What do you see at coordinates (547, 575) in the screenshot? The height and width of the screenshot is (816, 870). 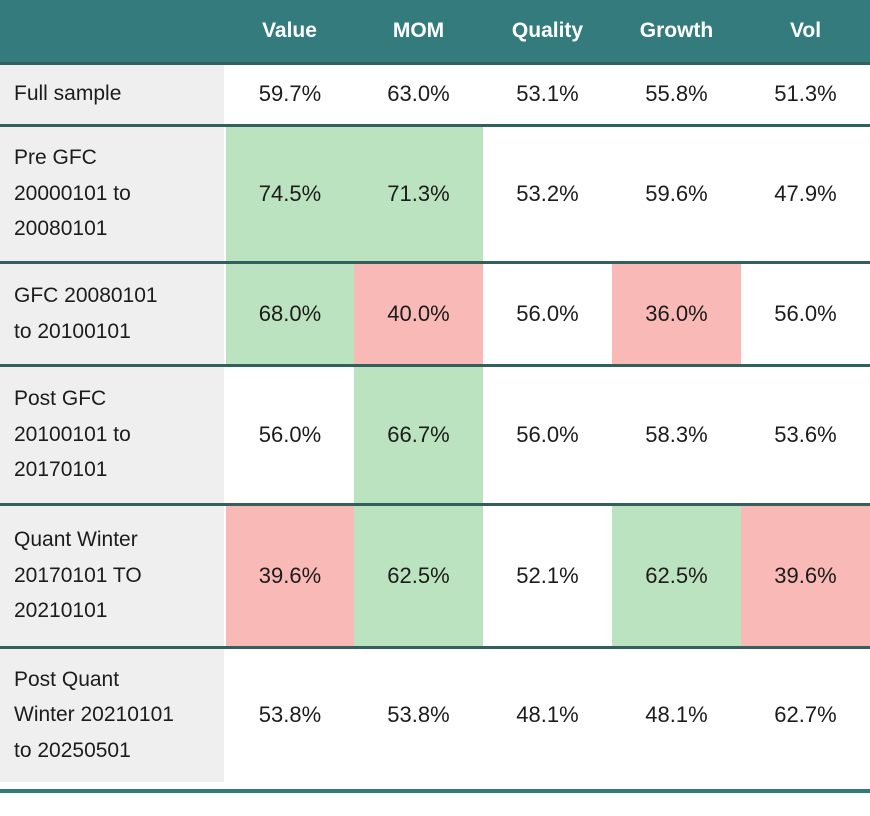 I see `value-cell: 52.1%` at bounding box center [547, 575].